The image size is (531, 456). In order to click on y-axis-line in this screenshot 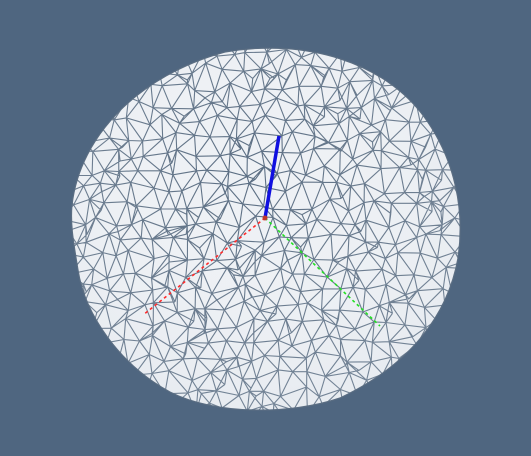, I will do `click(322, 272)`.